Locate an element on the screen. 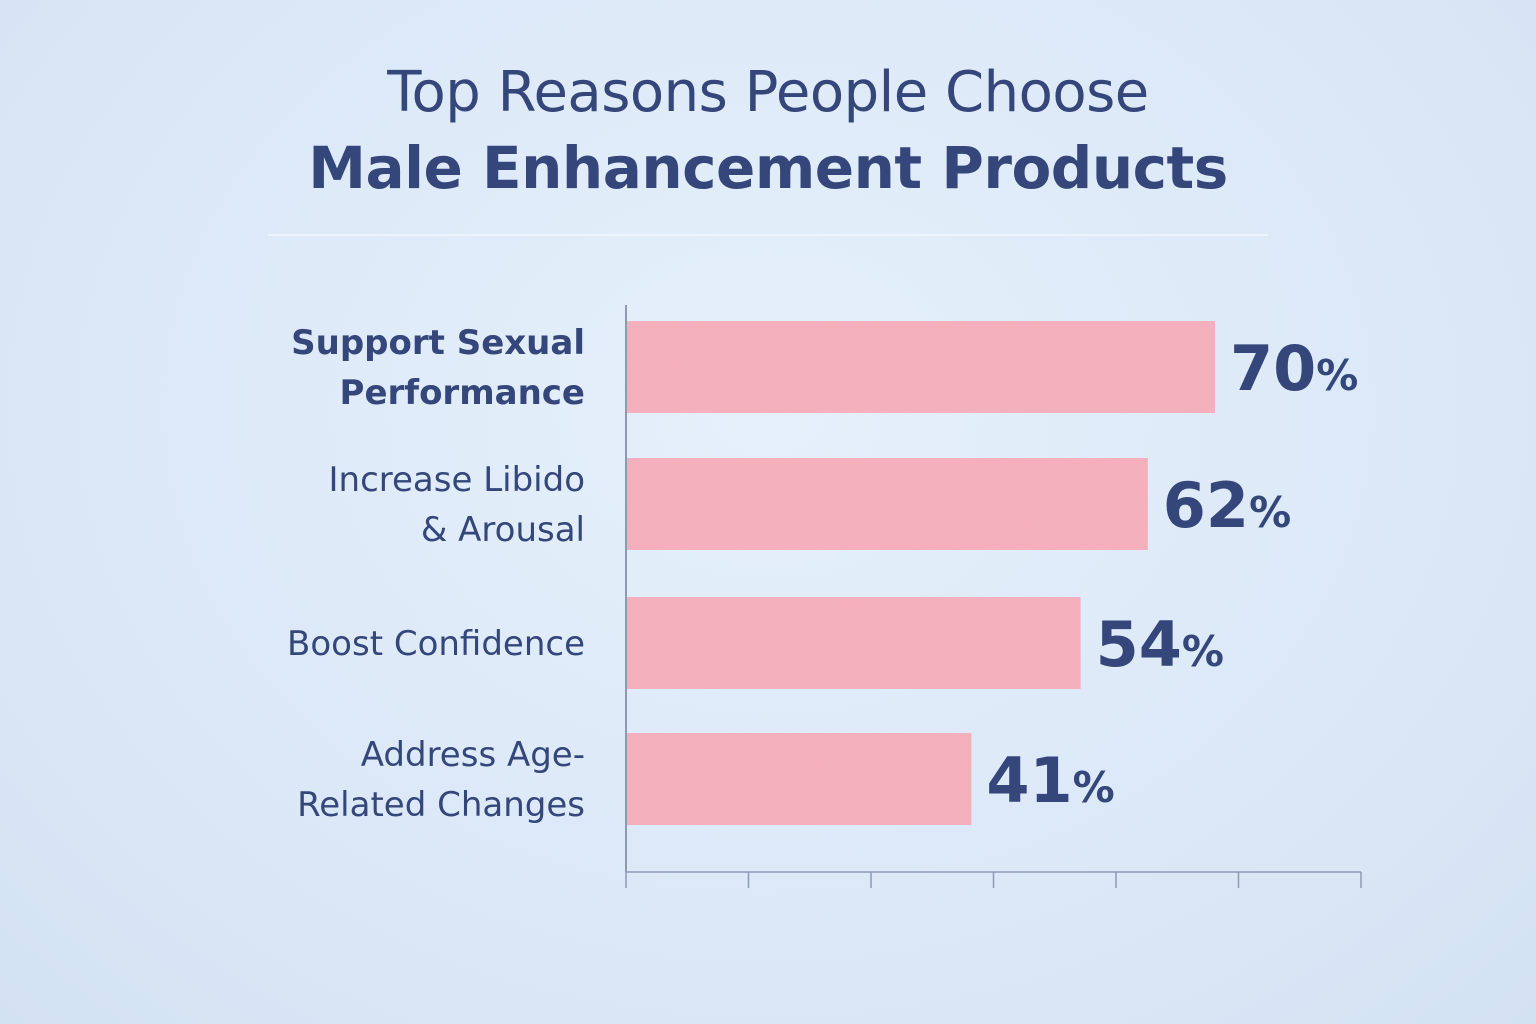 This screenshot has height=1024, width=1536. data-label: 70% is located at coordinates (1294, 368).